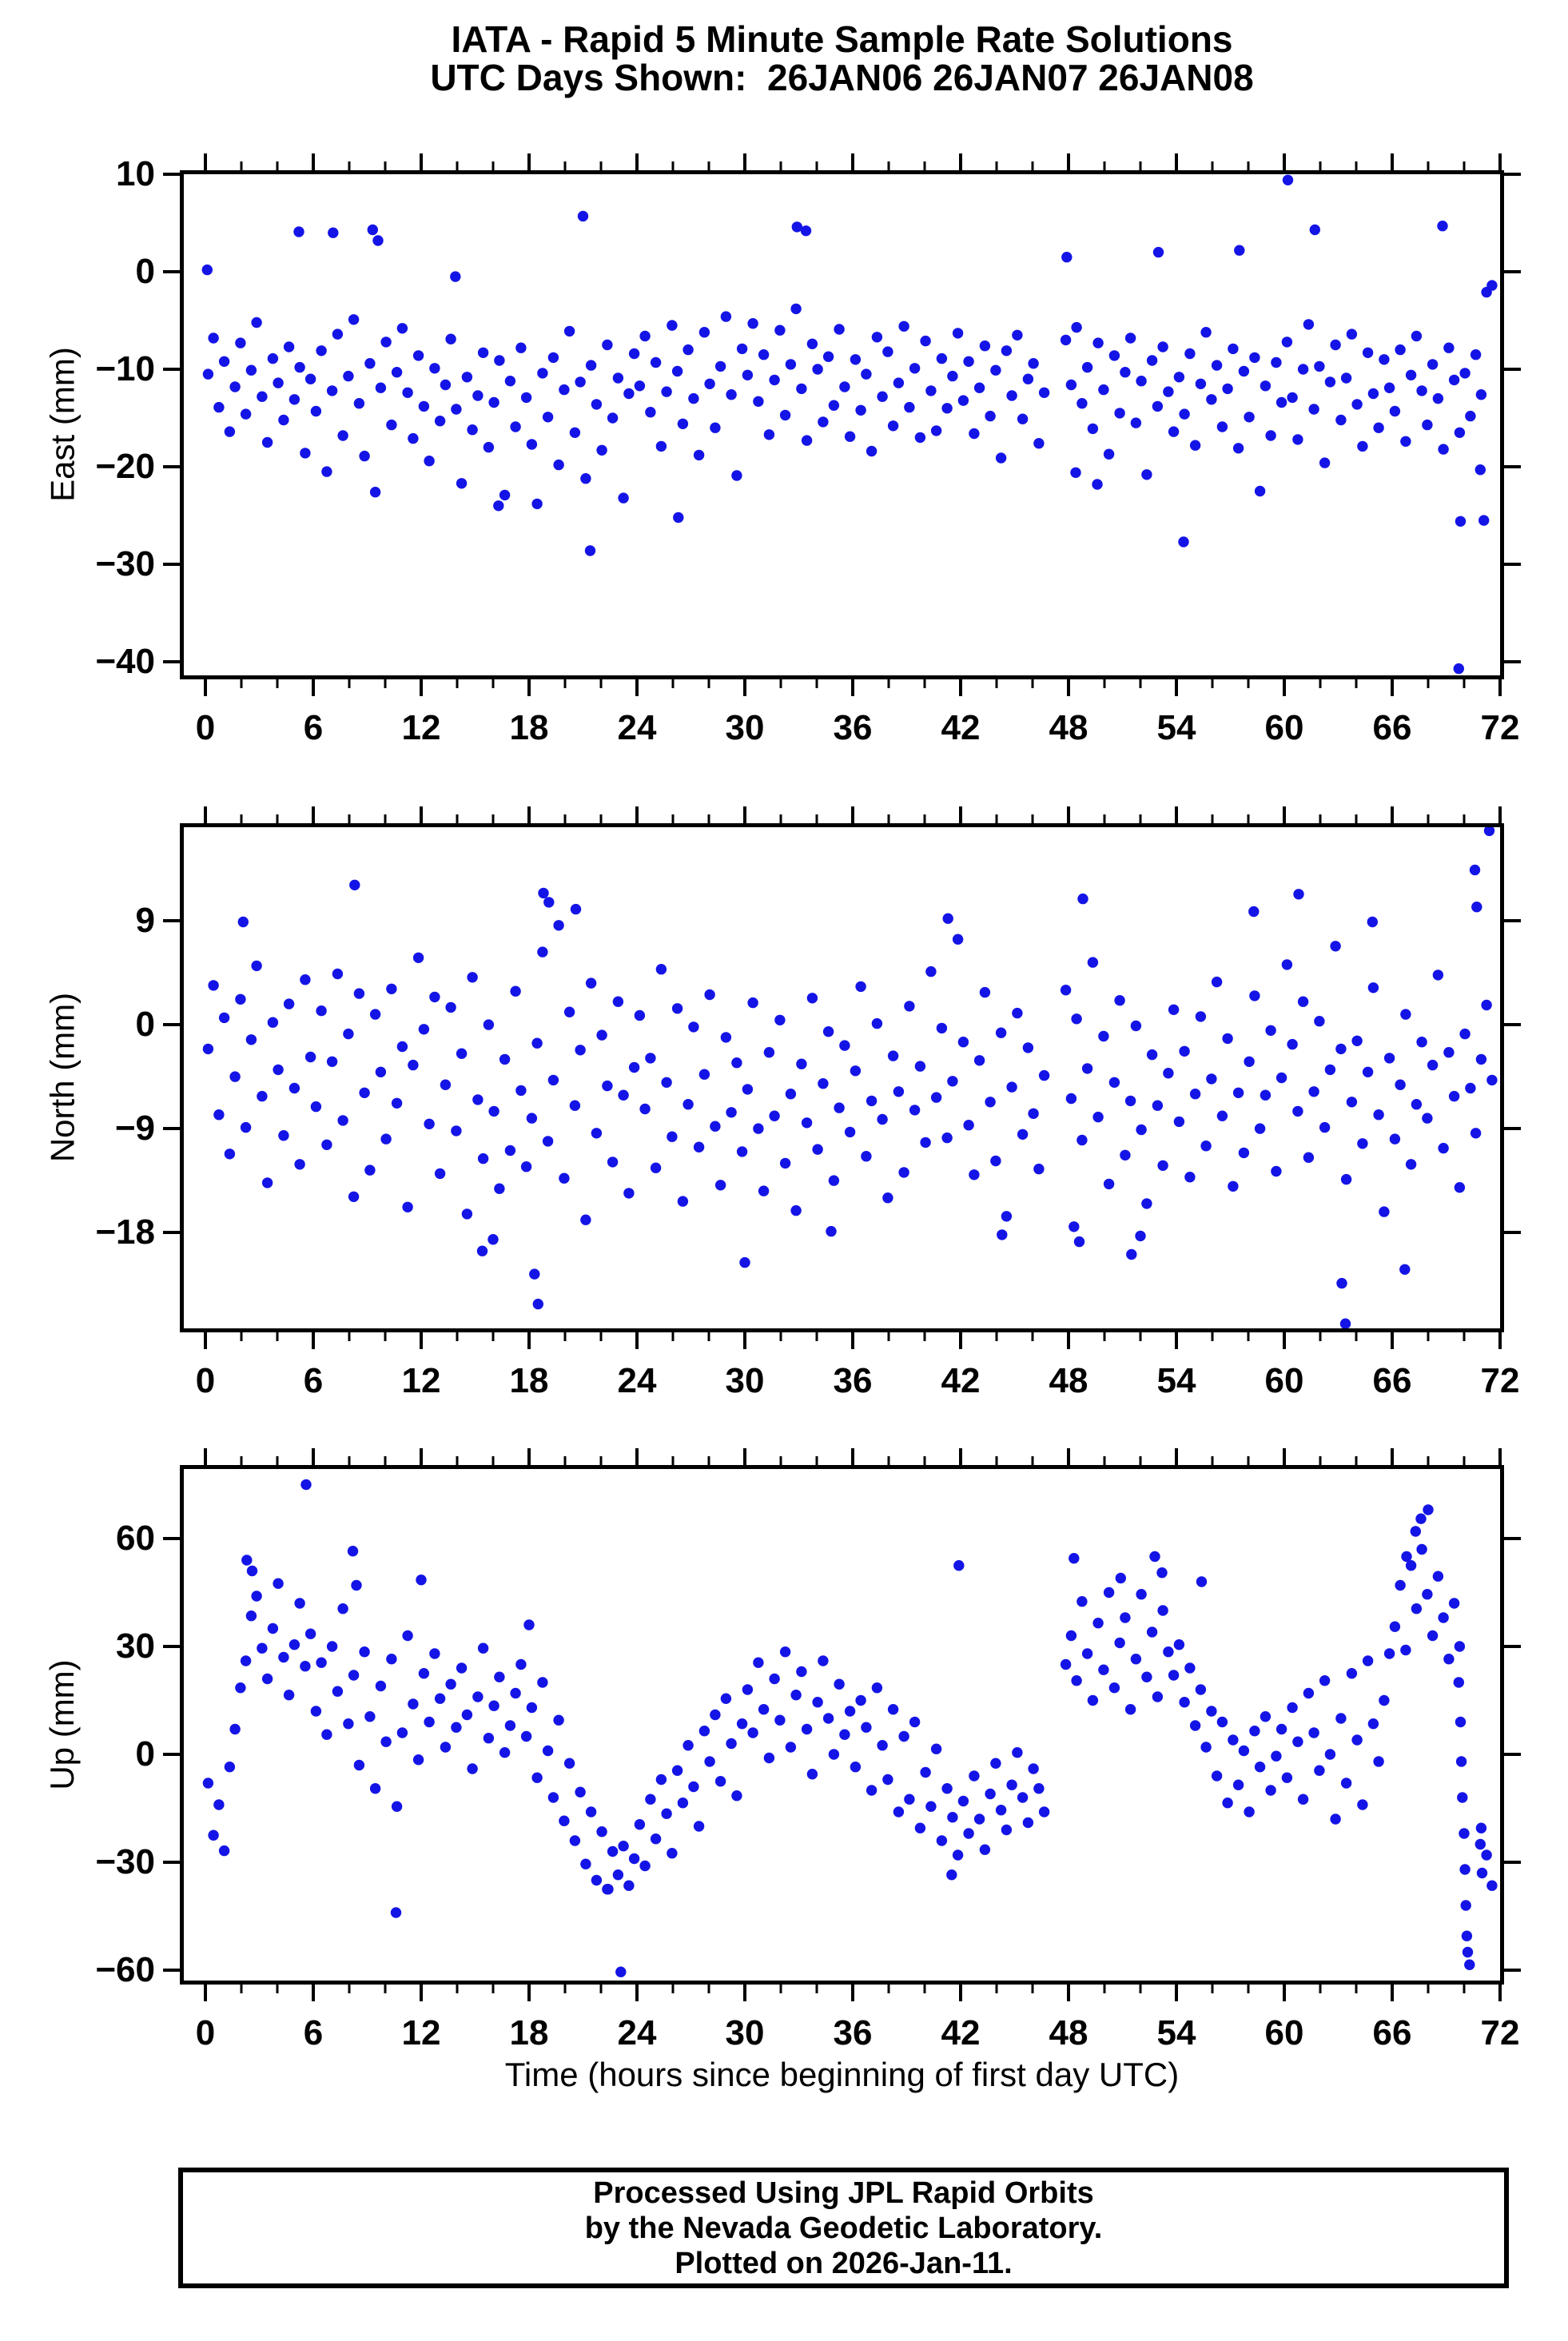 Image resolution: width=1568 pixels, height=2341 pixels. I want to click on y-tick-label: −9, so click(134, 1129).